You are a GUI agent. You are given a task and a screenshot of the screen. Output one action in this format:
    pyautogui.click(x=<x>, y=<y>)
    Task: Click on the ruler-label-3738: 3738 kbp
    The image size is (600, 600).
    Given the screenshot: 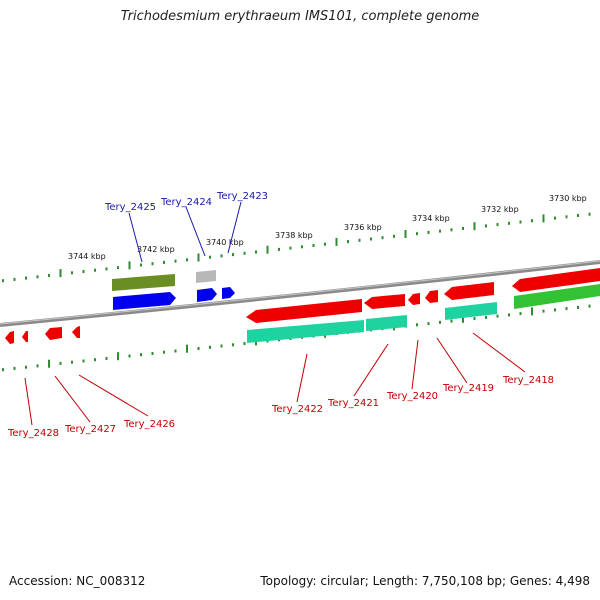 What is the action you would take?
    pyautogui.click(x=294, y=235)
    